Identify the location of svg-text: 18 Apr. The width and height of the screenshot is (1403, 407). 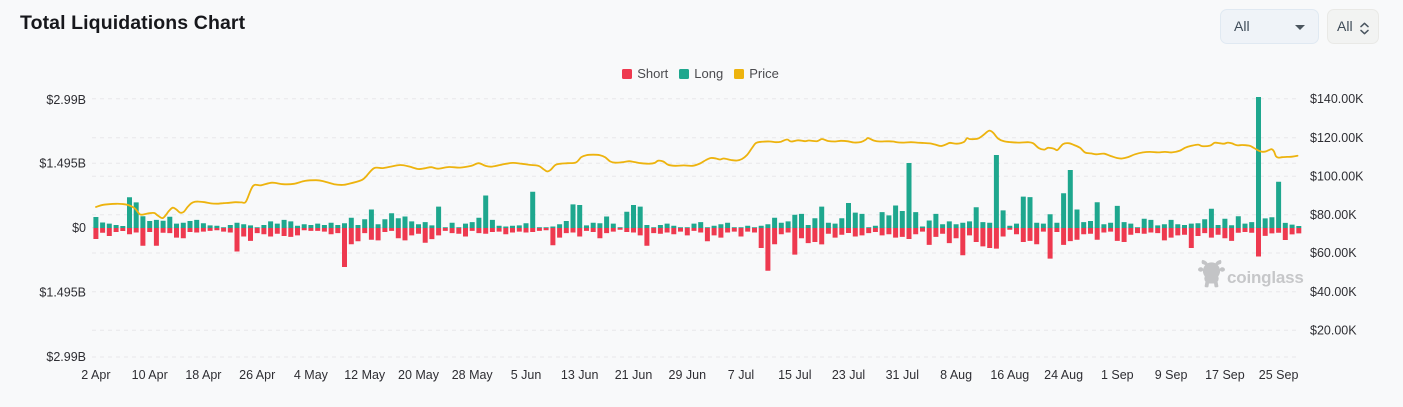
(203, 375).